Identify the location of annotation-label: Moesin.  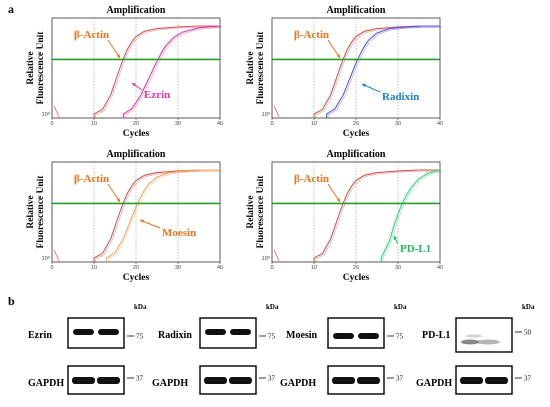
(179, 233).